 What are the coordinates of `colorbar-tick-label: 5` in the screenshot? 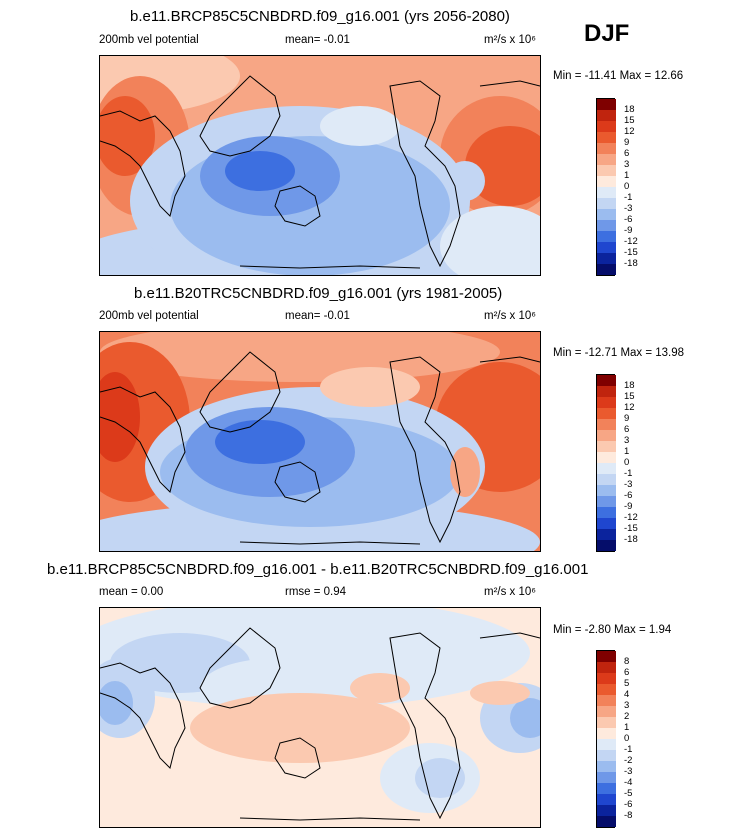 It's located at (627, 683).